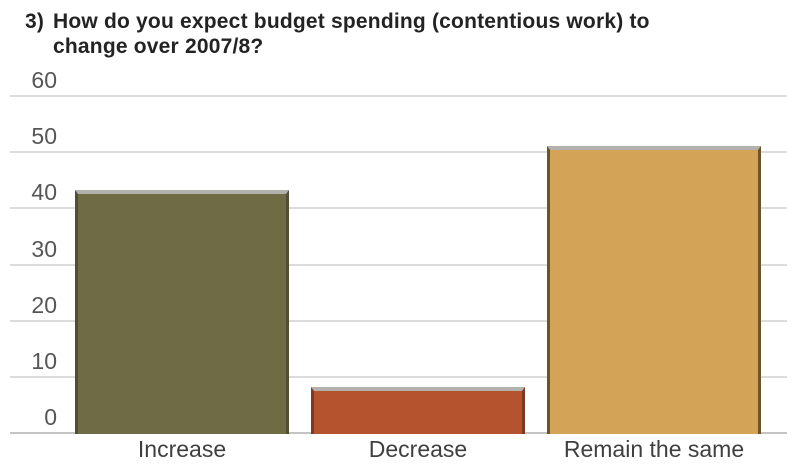 Image resolution: width=800 pixels, height=470 pixels. What do you see at coordinates (44, 360) in the screenshot?
I see `y-axis-label-10: 10` at bounding box center [44, 360].